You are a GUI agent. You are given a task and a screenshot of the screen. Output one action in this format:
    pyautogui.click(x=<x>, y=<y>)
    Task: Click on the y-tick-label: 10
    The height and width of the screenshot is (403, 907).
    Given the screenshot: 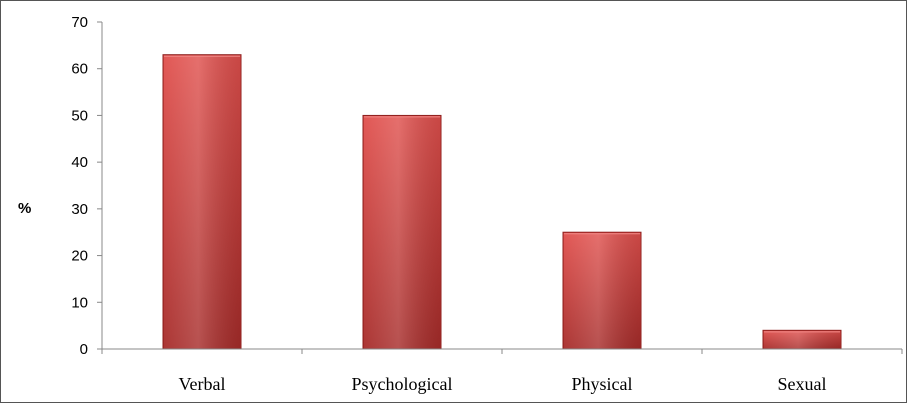 What is the action you would take?
    pyautogui.click(x=79, y=302)
    